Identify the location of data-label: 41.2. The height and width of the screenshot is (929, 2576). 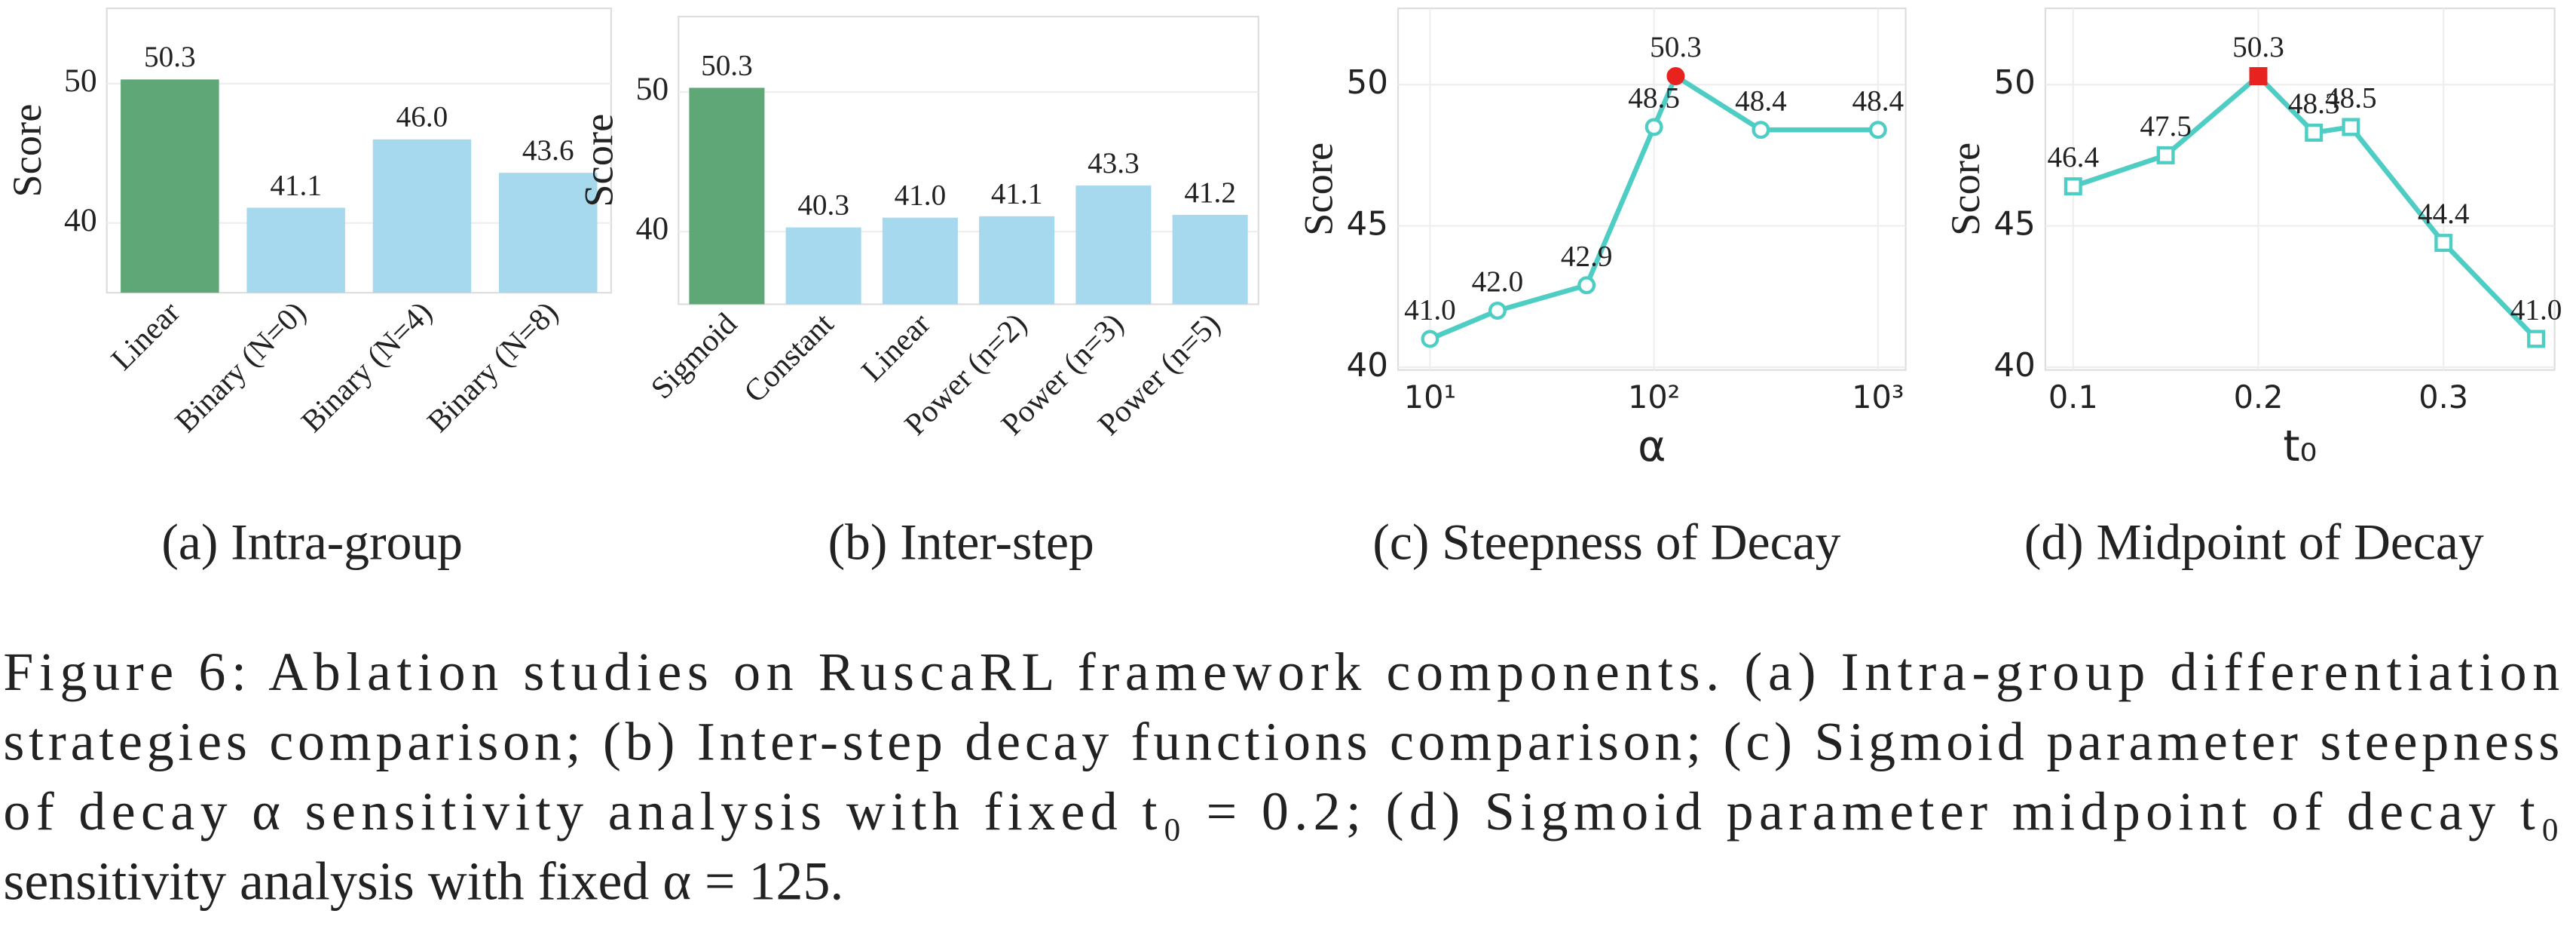
(1210, 193).